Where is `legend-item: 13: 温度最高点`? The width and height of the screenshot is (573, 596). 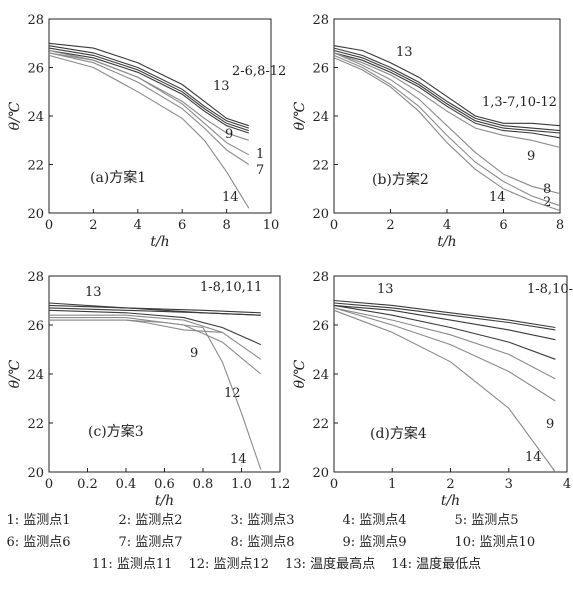
legend-item: 13: 温度最高点 is located at coordinates (330, 564).